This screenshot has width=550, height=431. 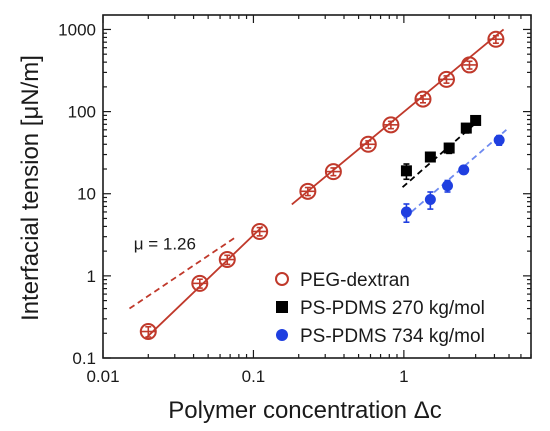 I want to click on y-tick-label: 10, so click(x=86, y=194).